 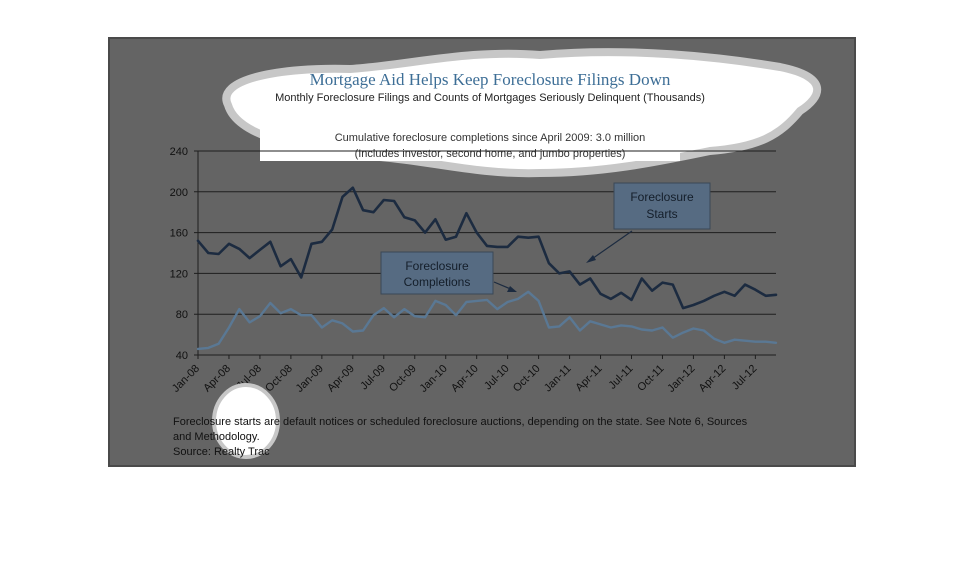 What do you see at coordinates (662, 197) in the screenshot?
I see `starts-callout-line1: Foreclosure` at bounding box center [662, 197].